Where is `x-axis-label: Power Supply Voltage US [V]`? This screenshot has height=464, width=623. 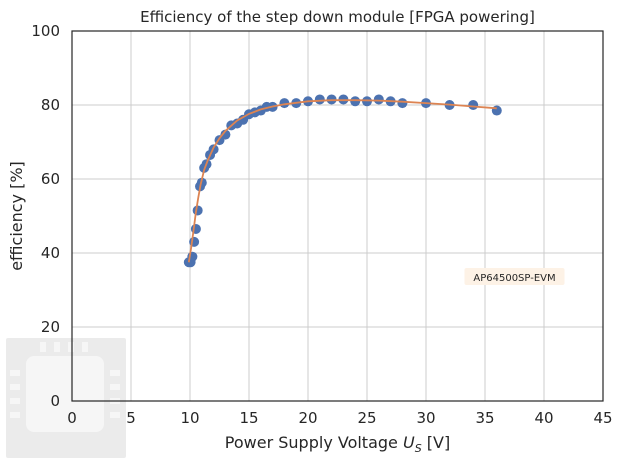
x-axis-label: Power Supply Voltage US [V] is located at coordinates (337, 444).